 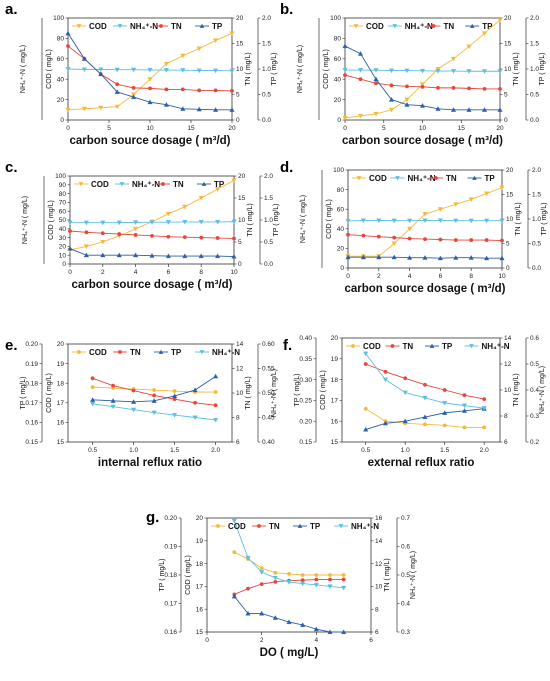 What do you see at coordinates (170, 518) in the screenshot?
I see `y-tick-label-tp: 0.20` at bounding box center [170, 518].